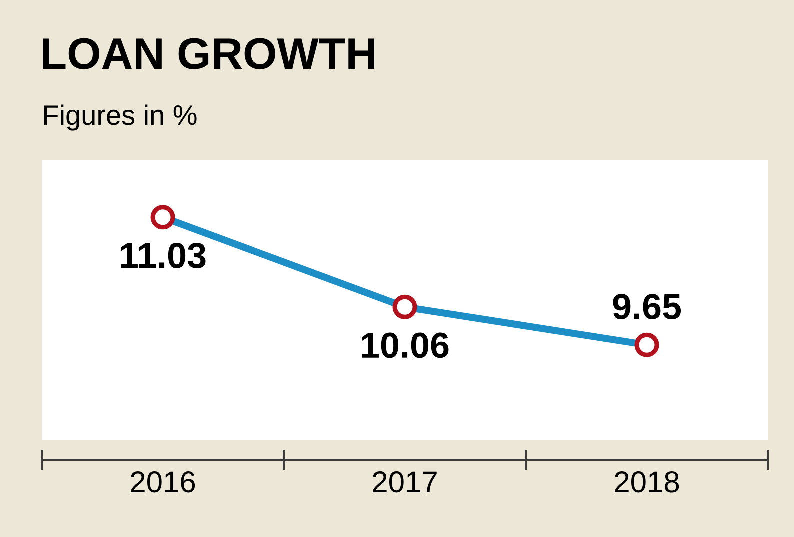 This screenshot has height=537, width=794. I want to click on chart-title: LOAN GROWTH, so click(209, 54).